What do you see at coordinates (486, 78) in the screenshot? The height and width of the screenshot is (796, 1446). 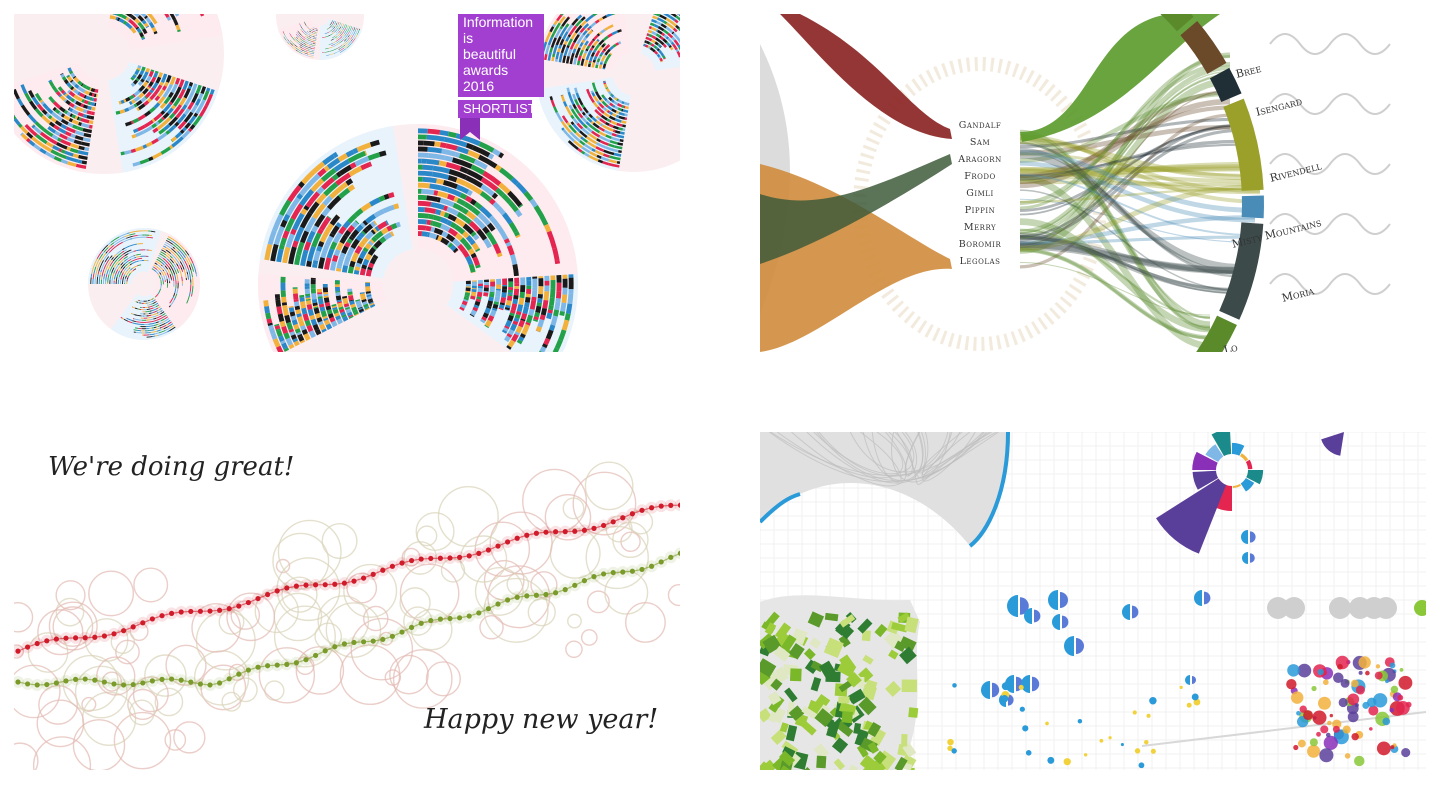 I see `badge-line-3: awards 2016` at bounding box center [486, 78].